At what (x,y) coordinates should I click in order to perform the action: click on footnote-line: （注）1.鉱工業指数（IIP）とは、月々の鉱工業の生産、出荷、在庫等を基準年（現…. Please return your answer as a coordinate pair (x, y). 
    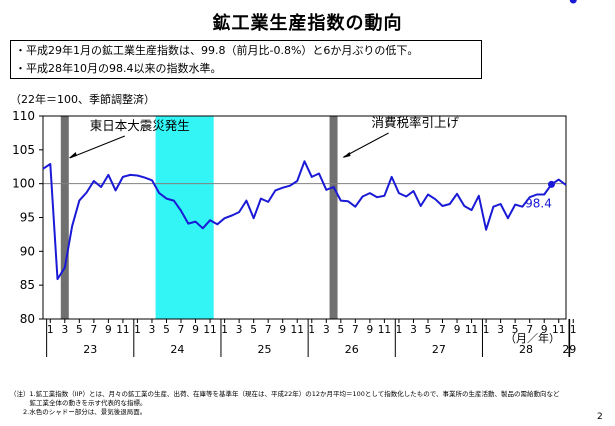
    Looking at the image, I should click on (285, 394).